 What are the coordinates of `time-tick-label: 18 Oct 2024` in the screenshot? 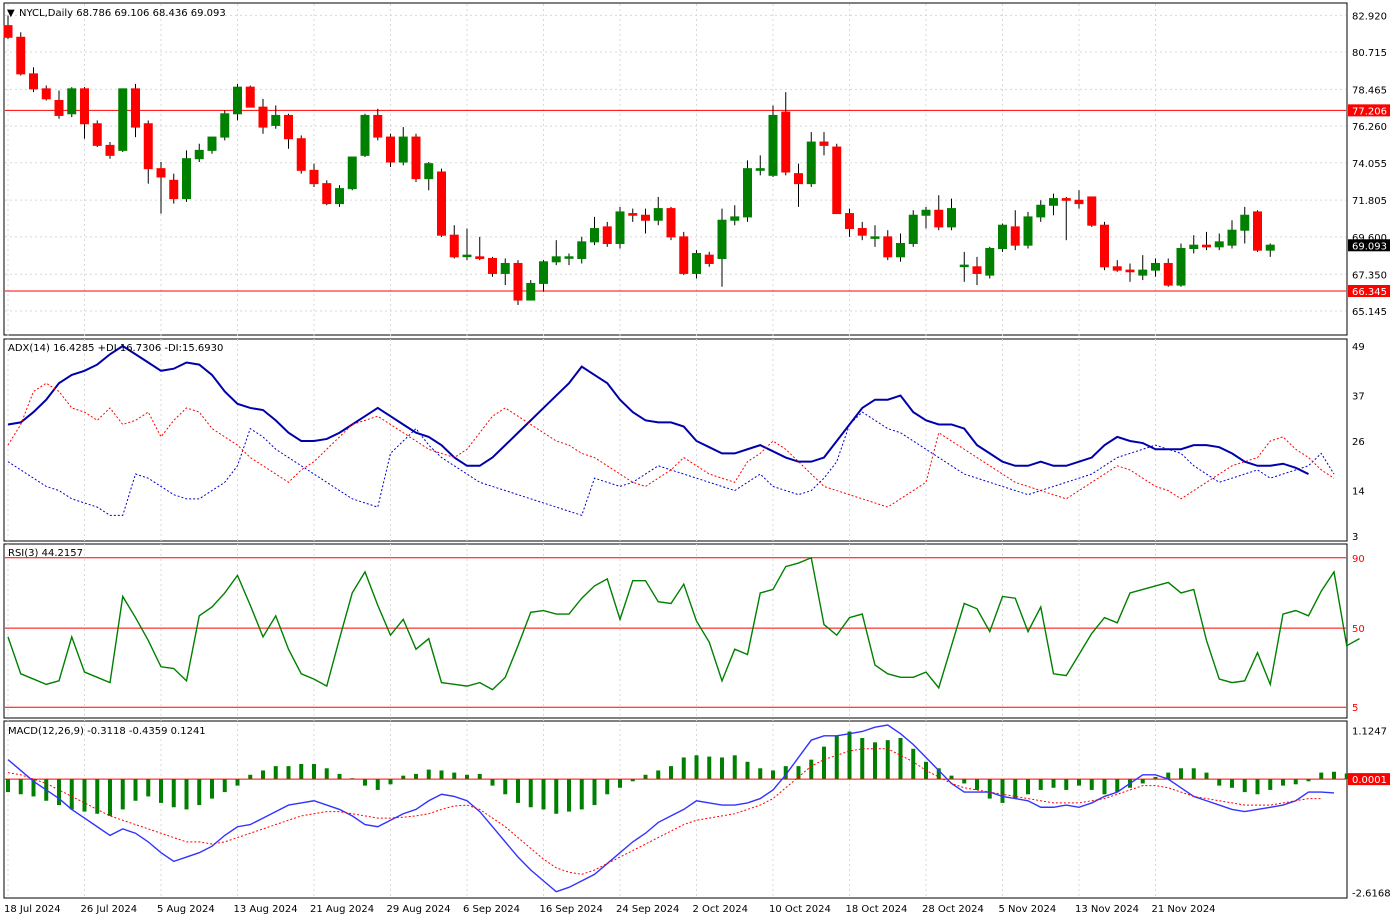 It's located at (877, 909).